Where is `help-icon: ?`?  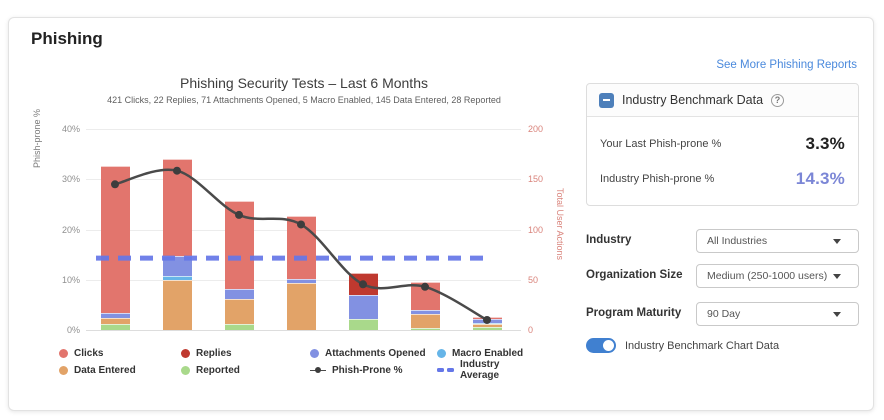 help-icon: ? is located at coordinates (778, 100).